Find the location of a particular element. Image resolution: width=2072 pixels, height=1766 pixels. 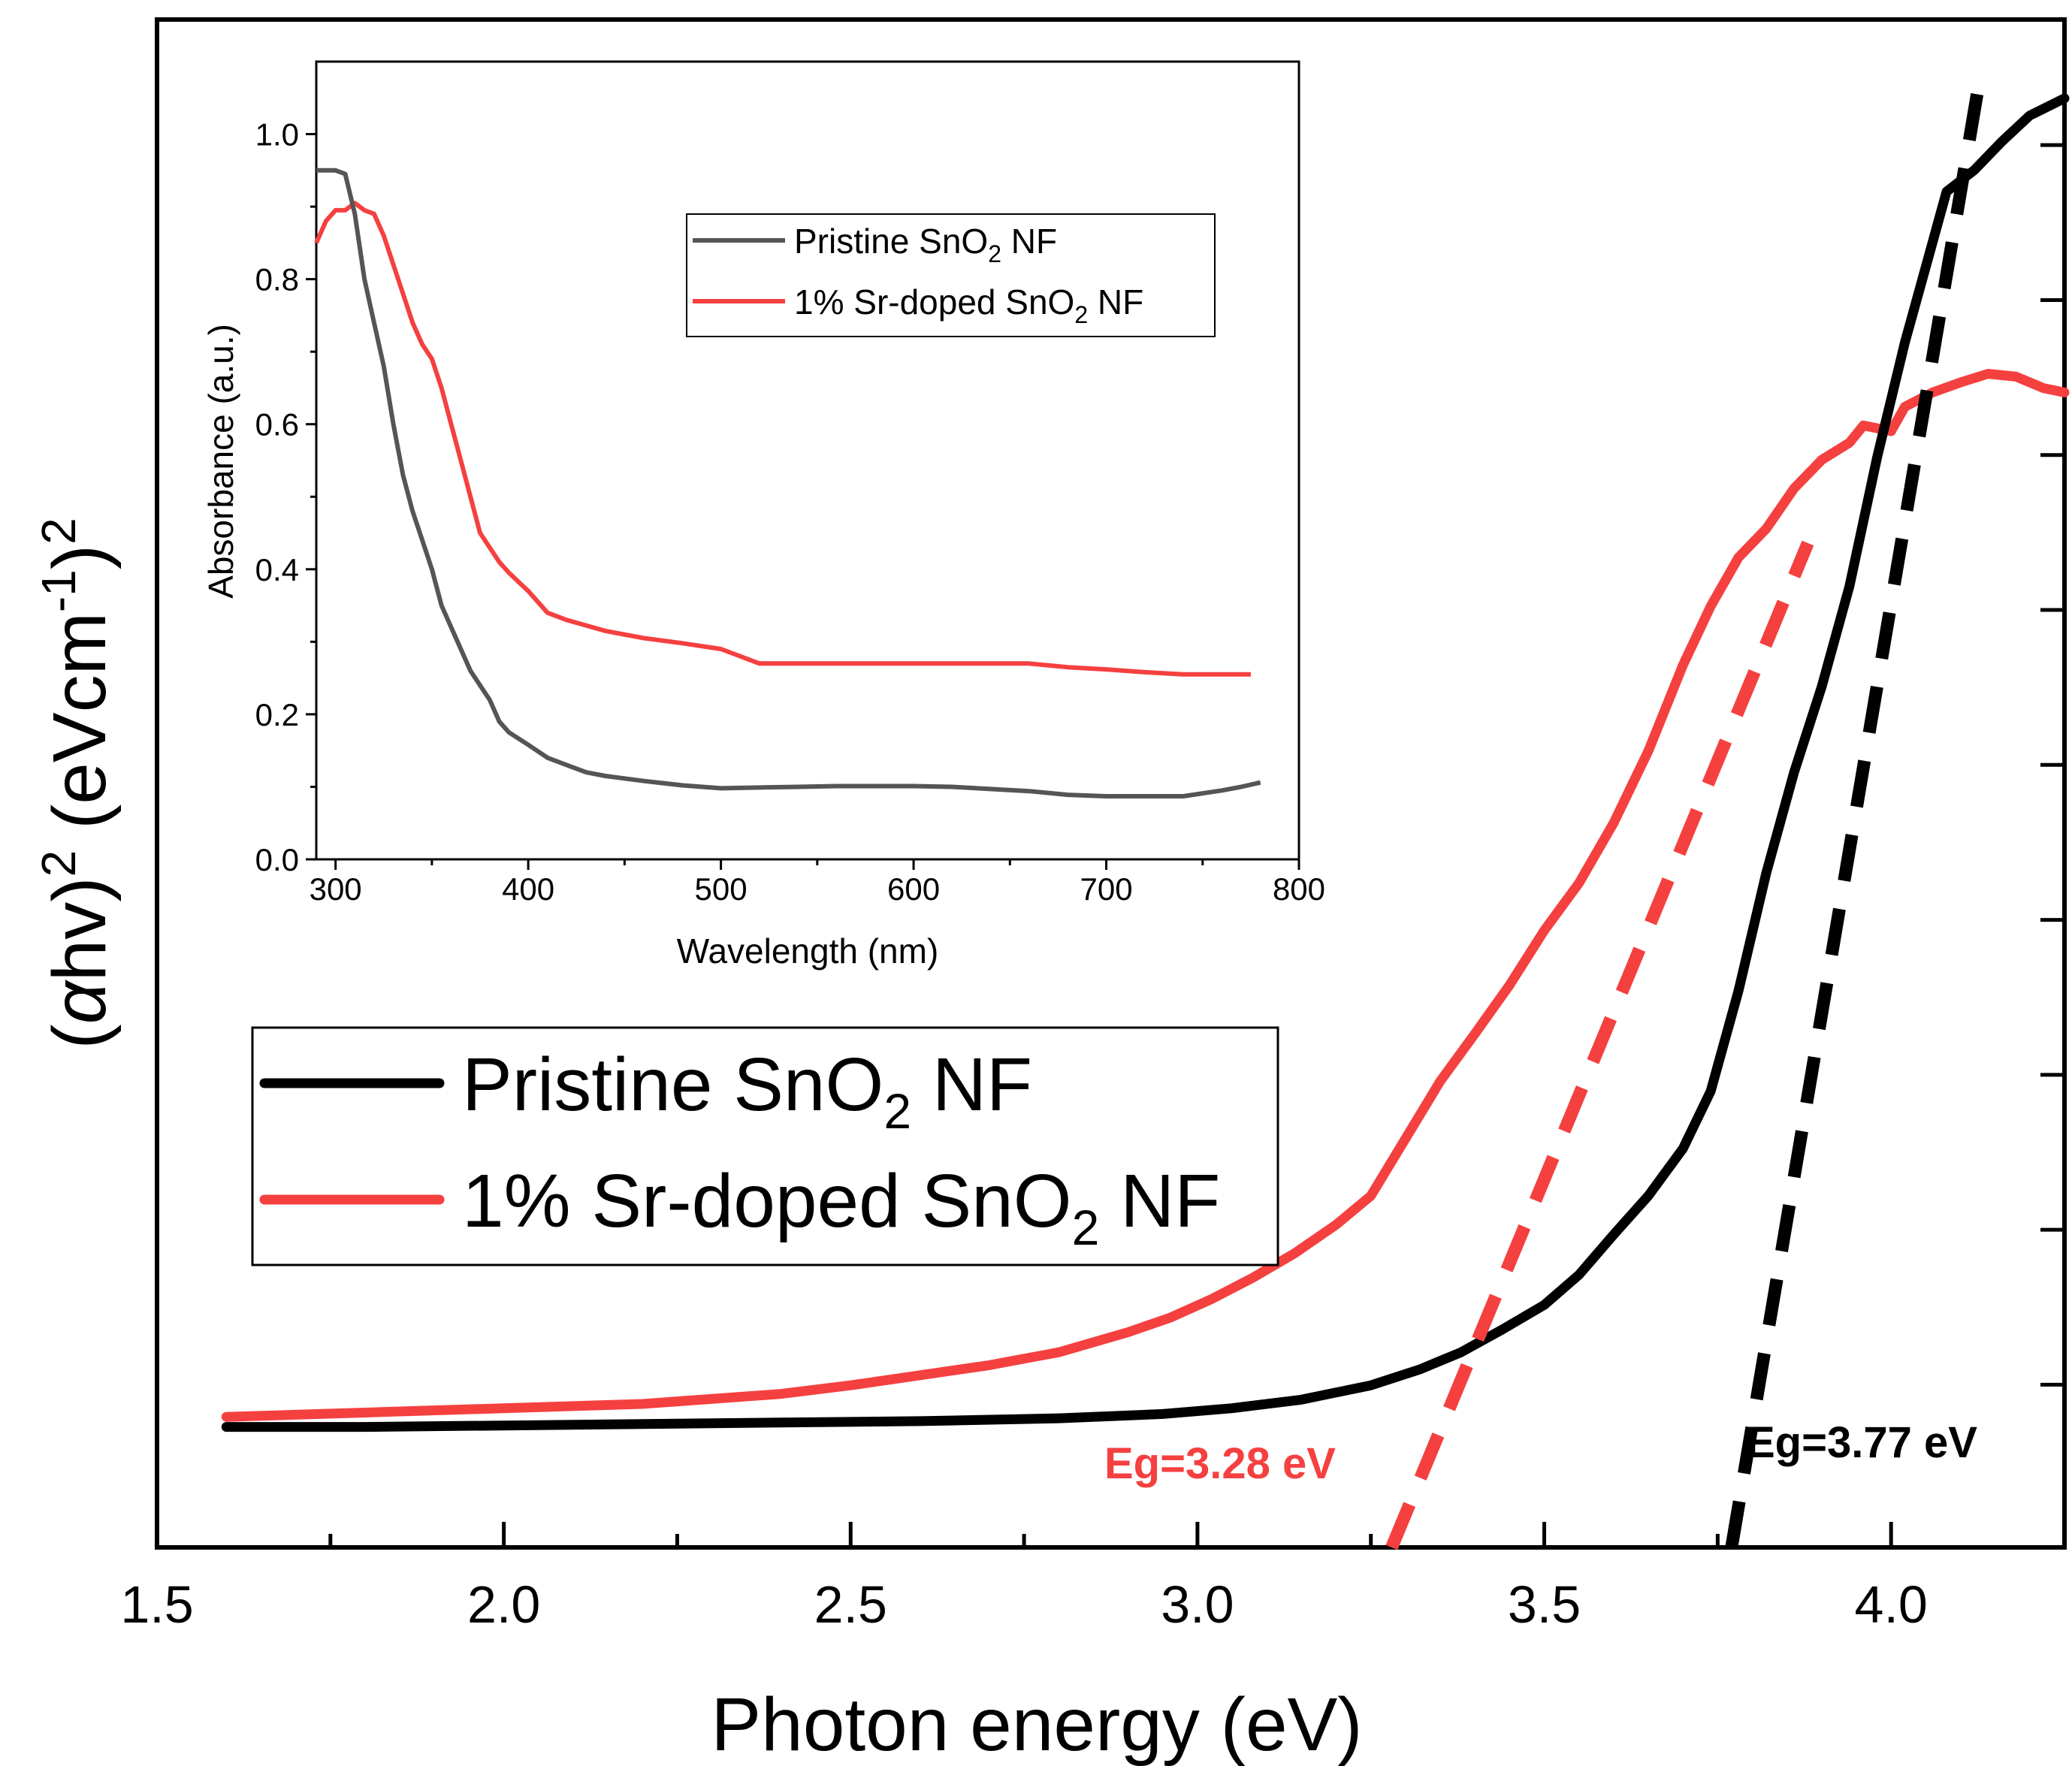

inset-legend-sr-suffix: NF is located at coordinates (1116, 302).